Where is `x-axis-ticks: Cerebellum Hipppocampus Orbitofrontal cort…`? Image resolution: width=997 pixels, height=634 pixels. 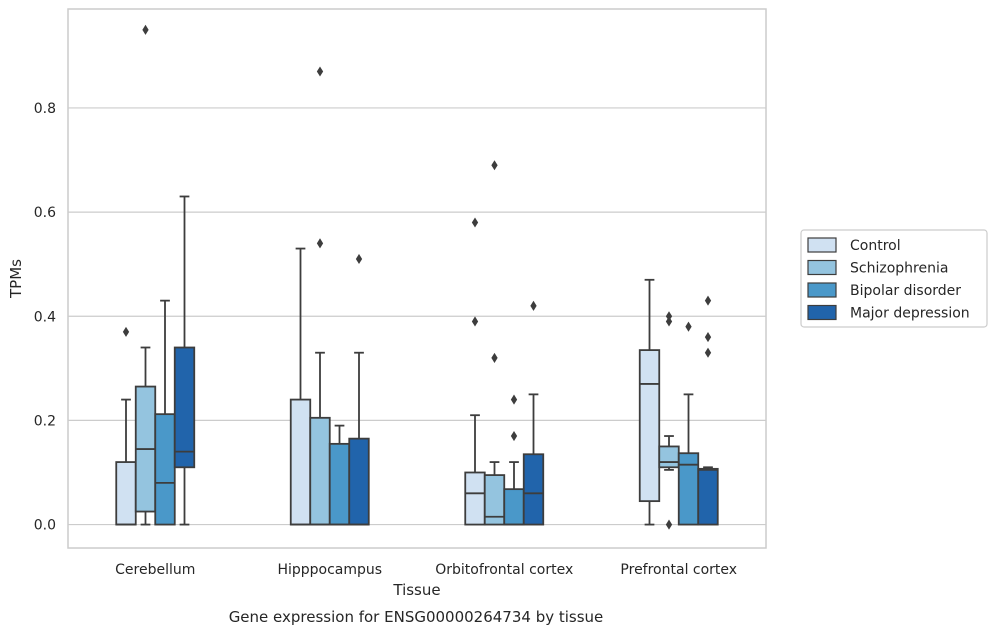
x-axis-ticks: Cerebellum Hipppocampus Orbitofrontal cort… is located at coordinates (426, 570).